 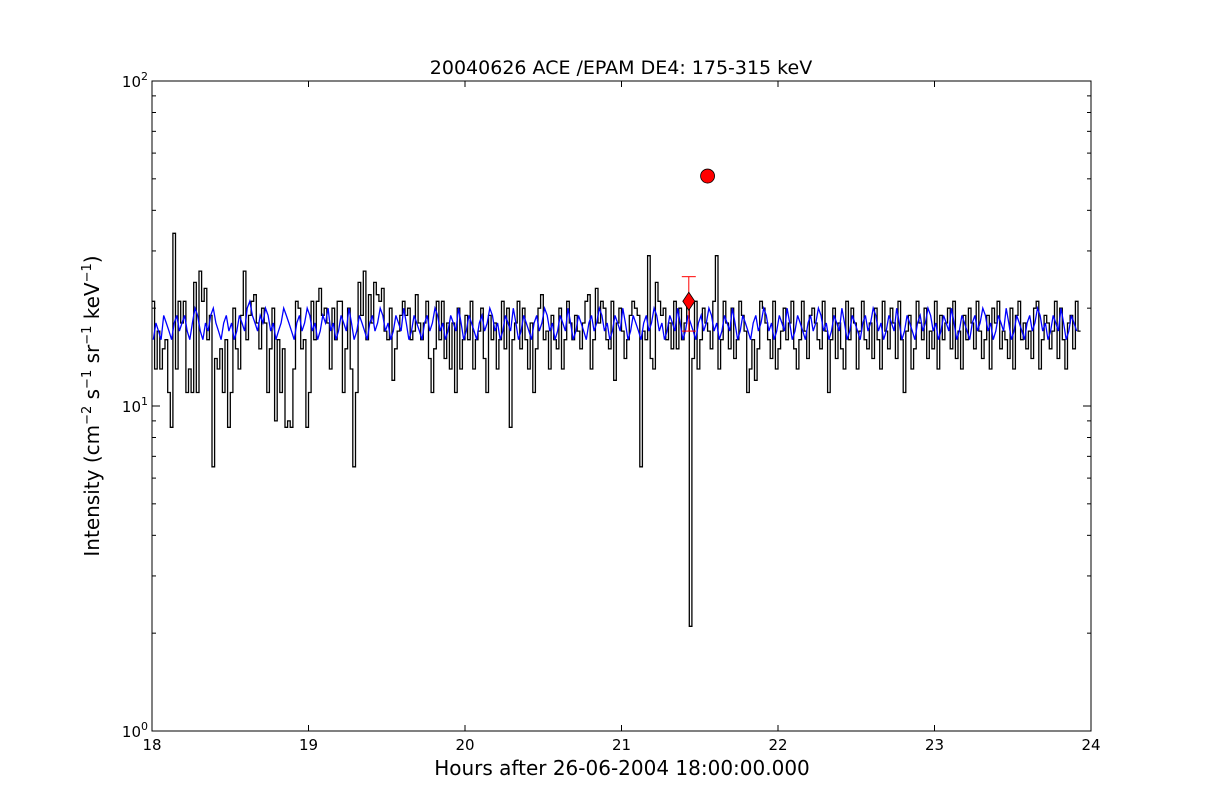 I want to click on x-tick-label: 18, so click(x=151, y=745).